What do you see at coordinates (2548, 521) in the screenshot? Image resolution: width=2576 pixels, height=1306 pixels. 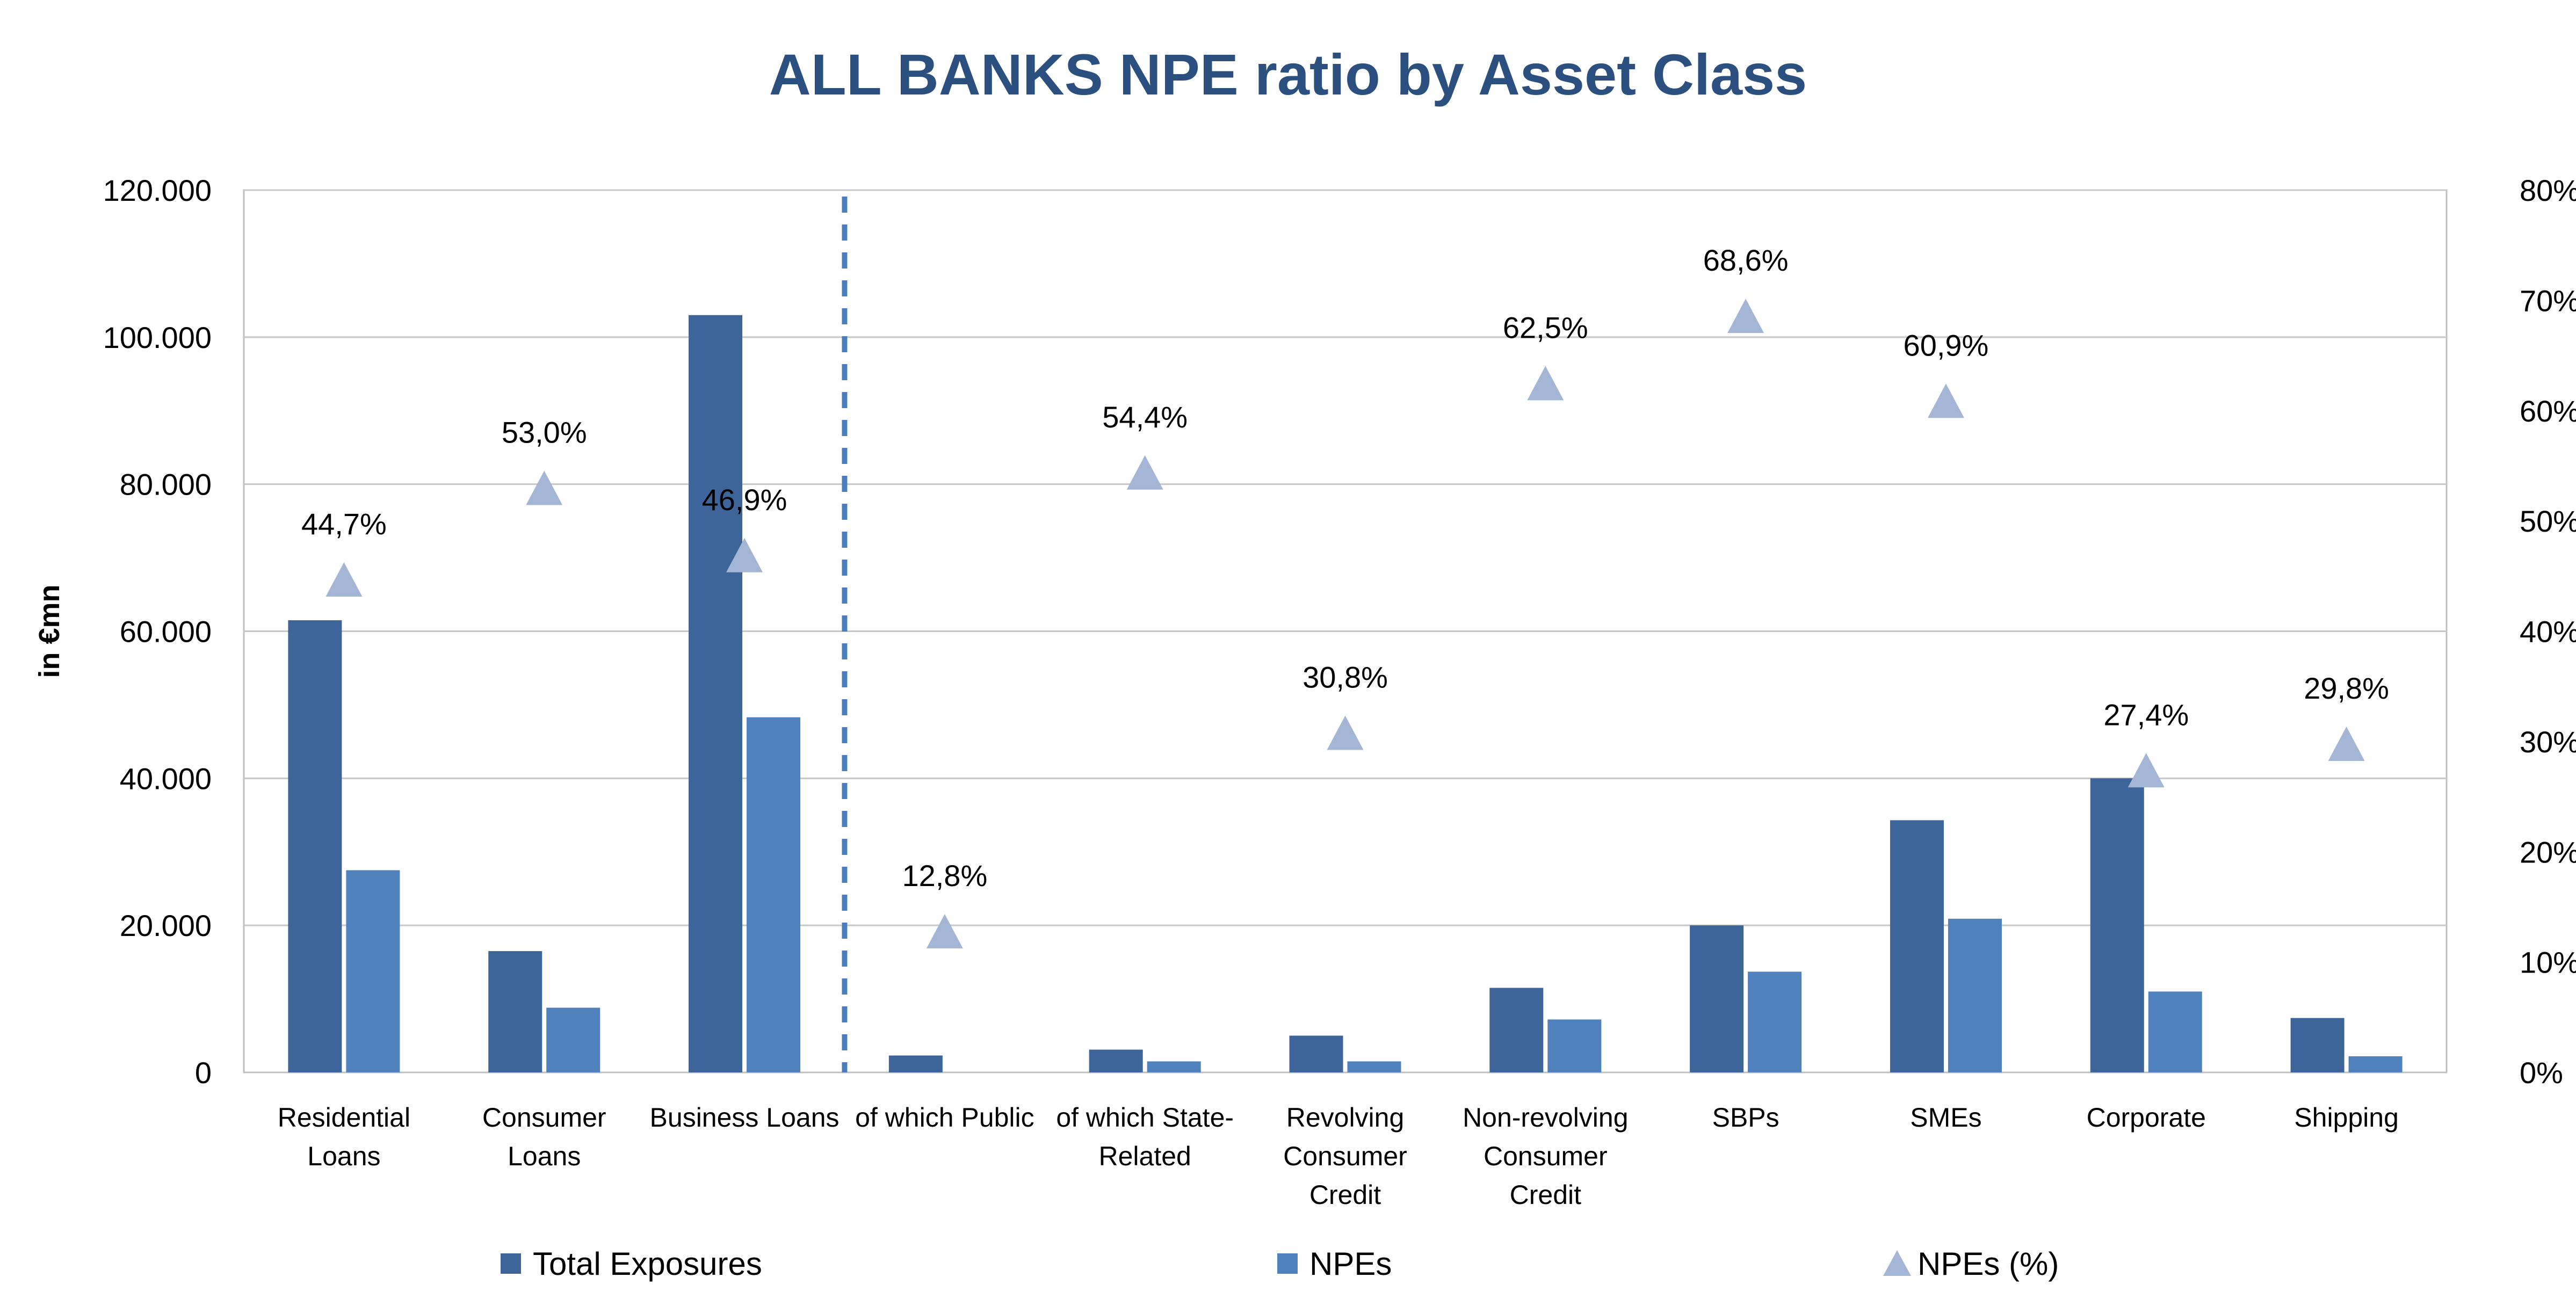 I see `y-right-tick-label: 50%` at bounding box center [2548, 521].